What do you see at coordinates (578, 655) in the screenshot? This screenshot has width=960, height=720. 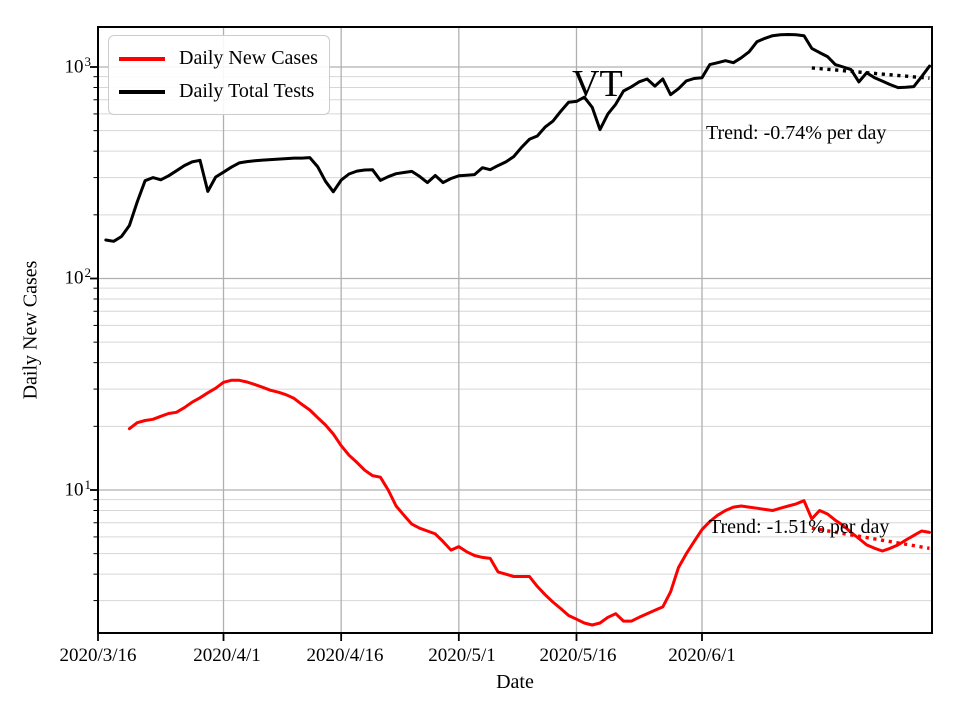 I see `x-tick-label-5: 2020/5/16` at bounding box center [578, 655].